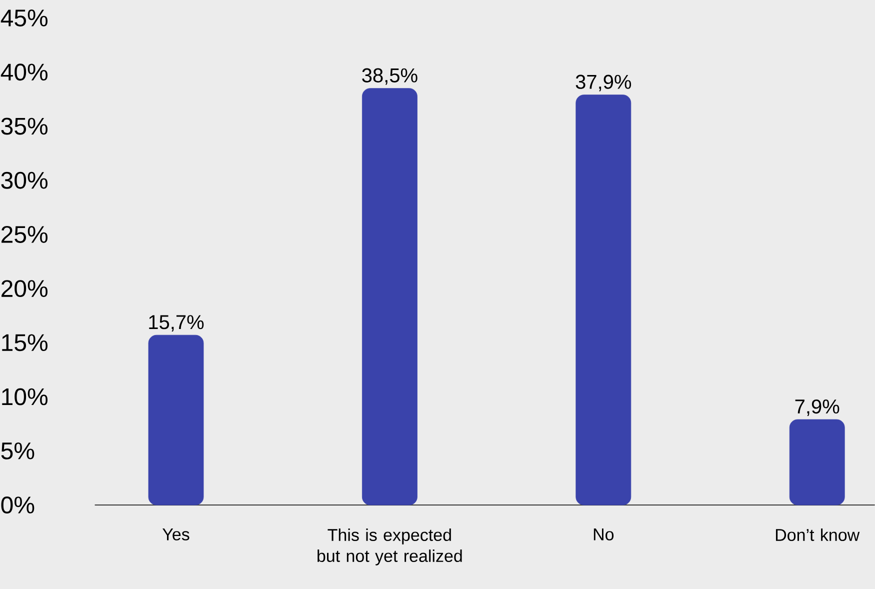 The image size is (875, 589). What do you see at coordinates (24, 72) in the screenshot?
I see `y-tick-label: 40%` at bounding box center [24, 72].